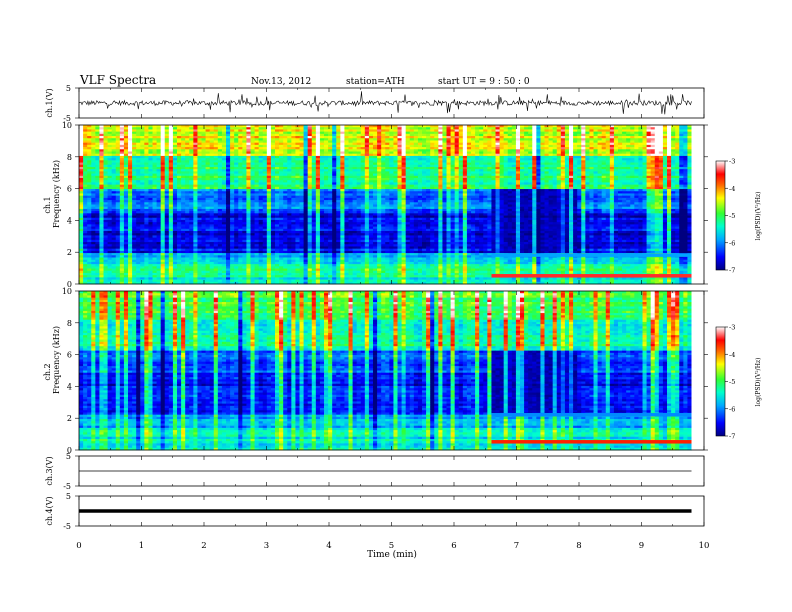 The image size is (792, 612). Describe the element at coordinates (484, 82) in the screenshot. I see `start-time-label: start UT = 9 : 50 : 0` at that location.